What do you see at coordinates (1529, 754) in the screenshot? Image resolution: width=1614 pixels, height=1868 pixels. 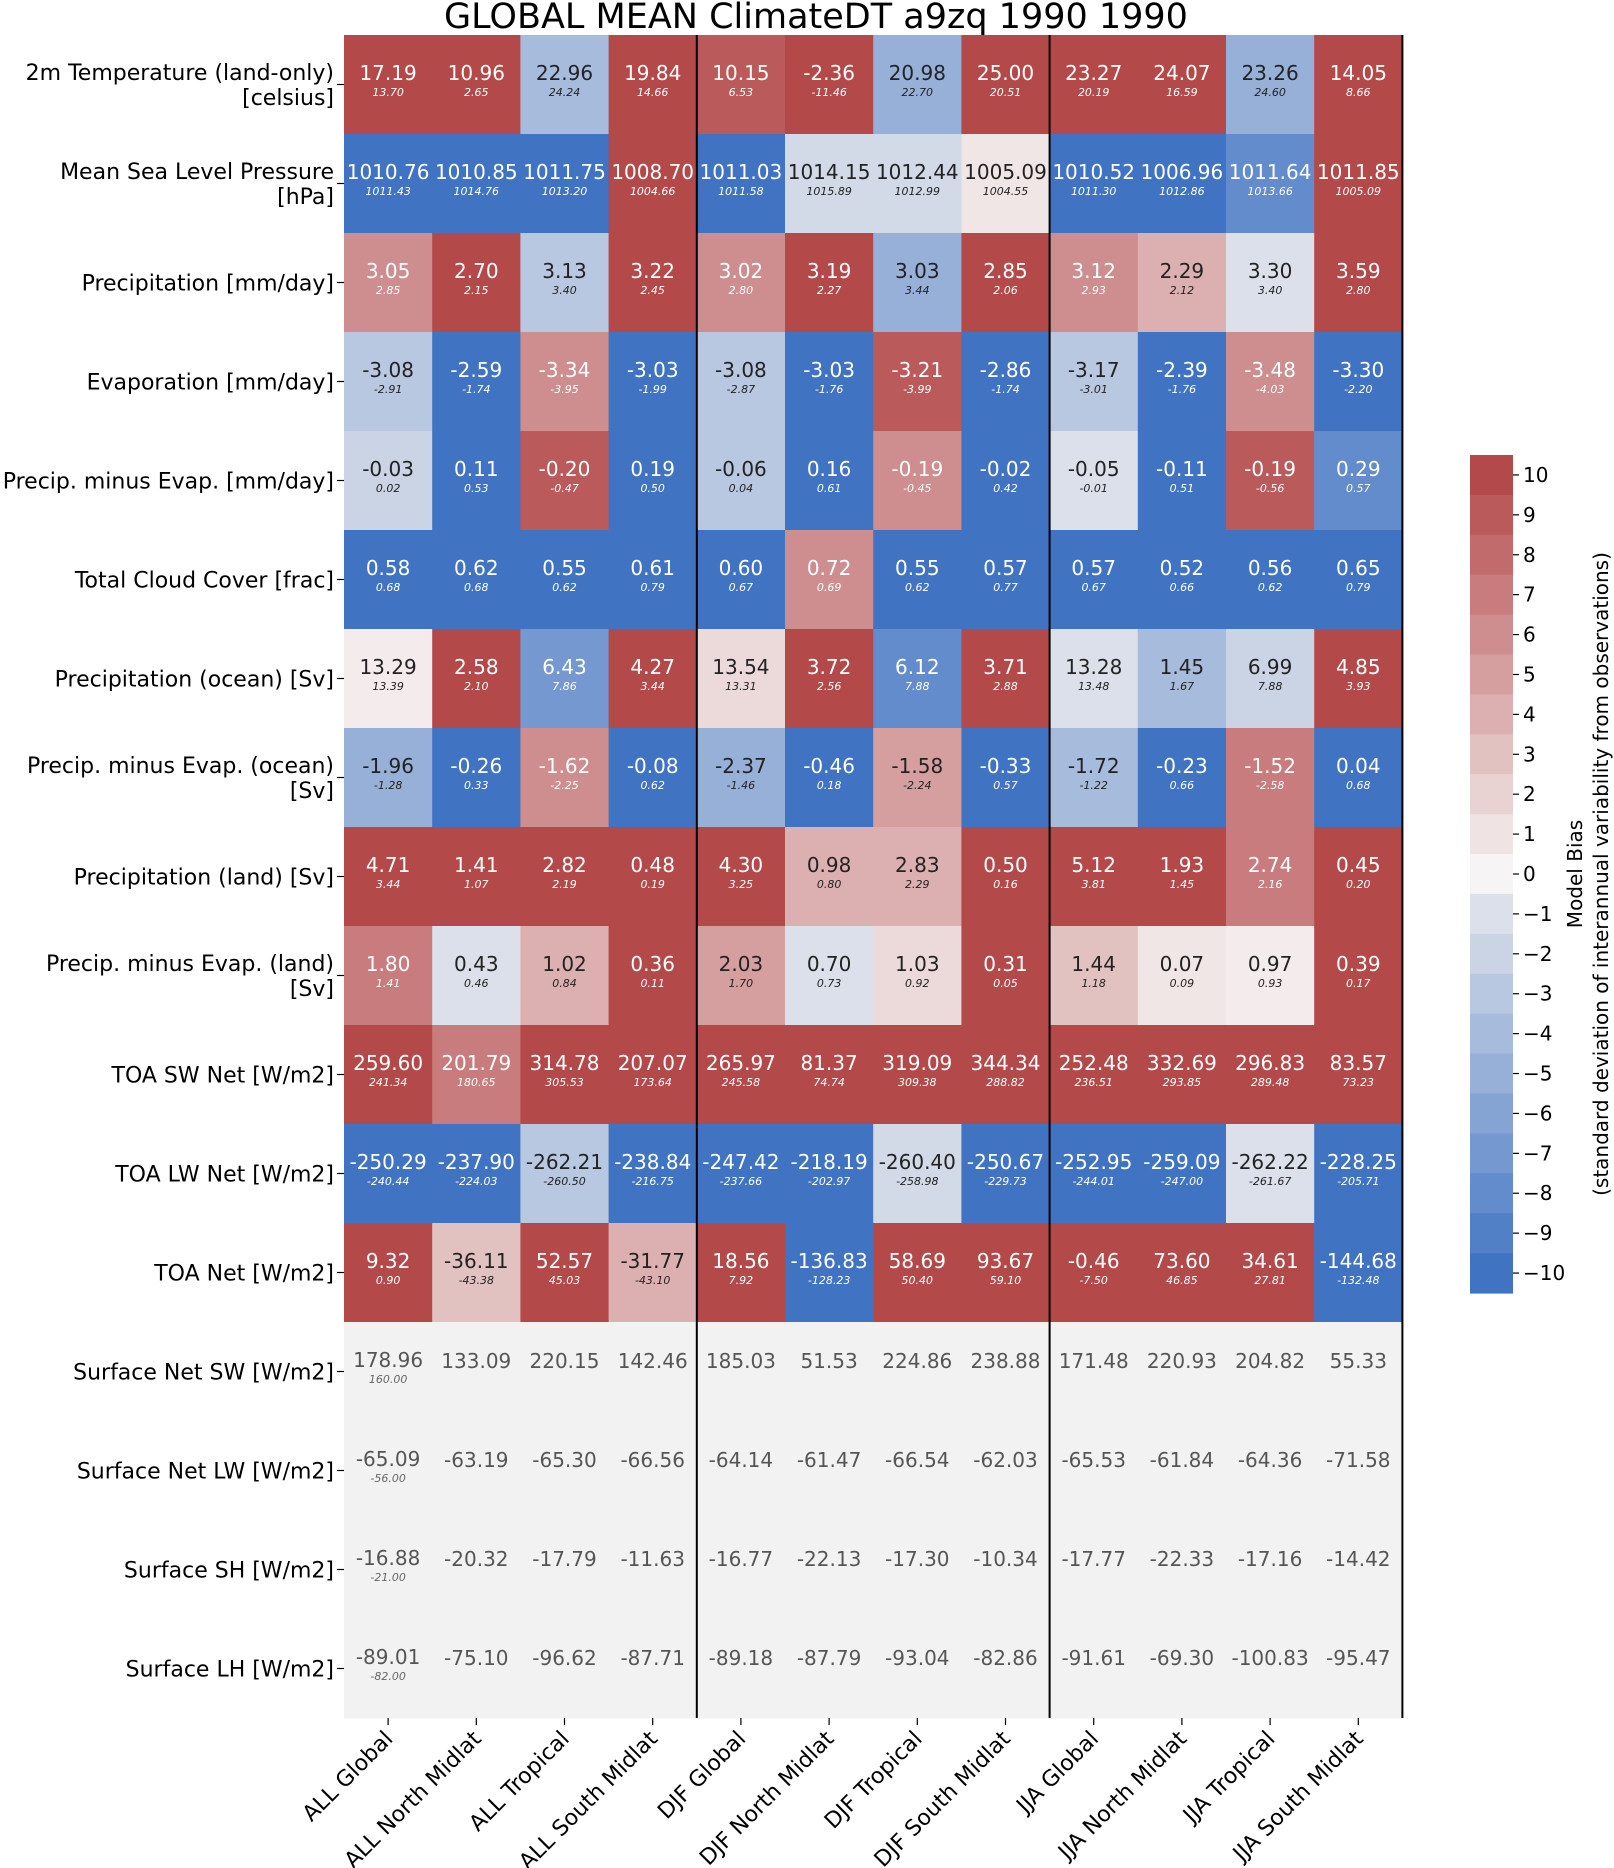 I see `colorbar-tick-label: 3` at bounding box center [1529, 754].